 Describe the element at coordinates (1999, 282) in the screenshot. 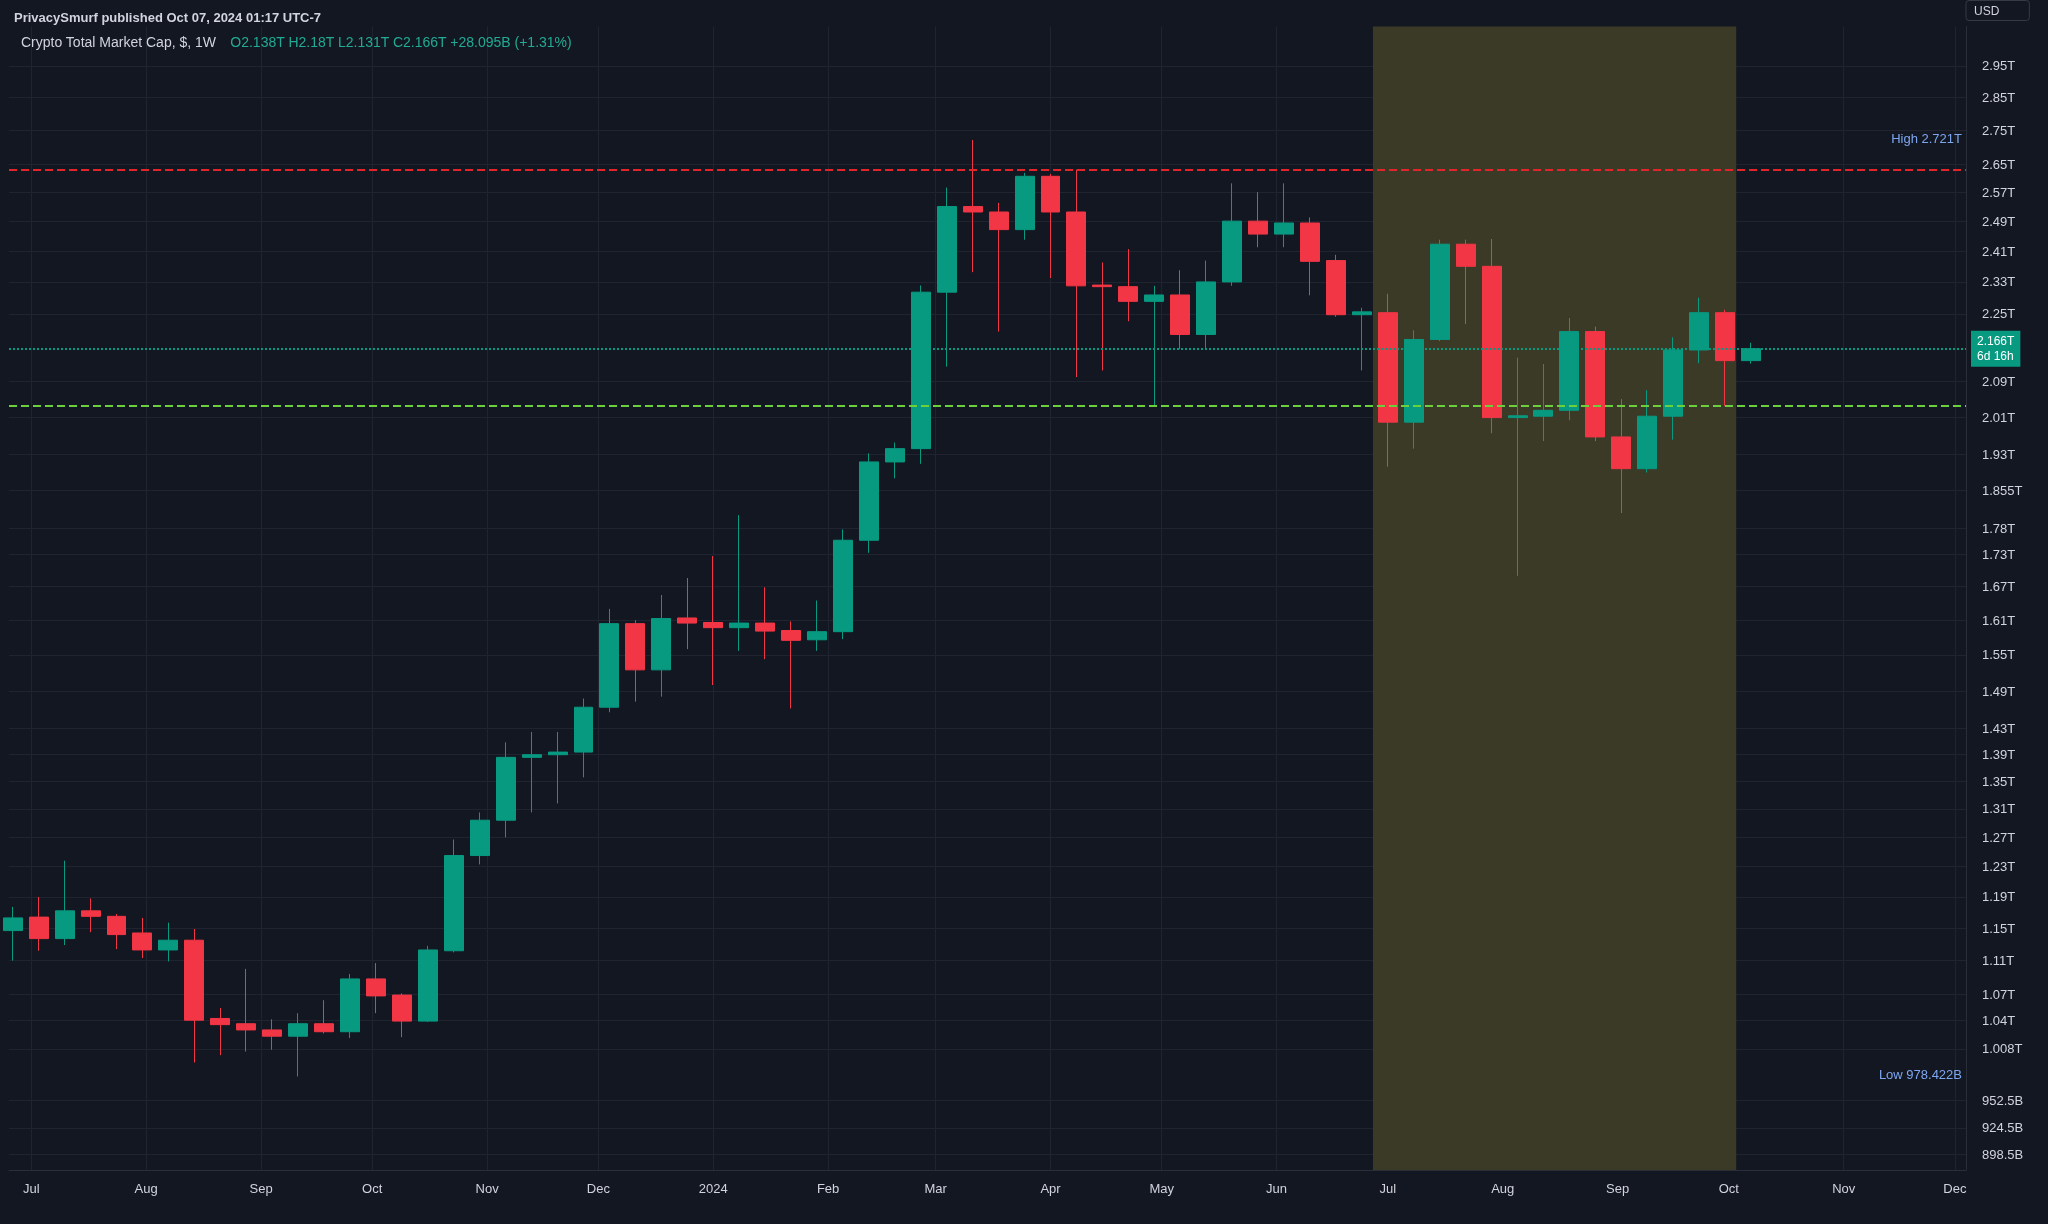

I see `y-tick-label: 2.33T` at that location.